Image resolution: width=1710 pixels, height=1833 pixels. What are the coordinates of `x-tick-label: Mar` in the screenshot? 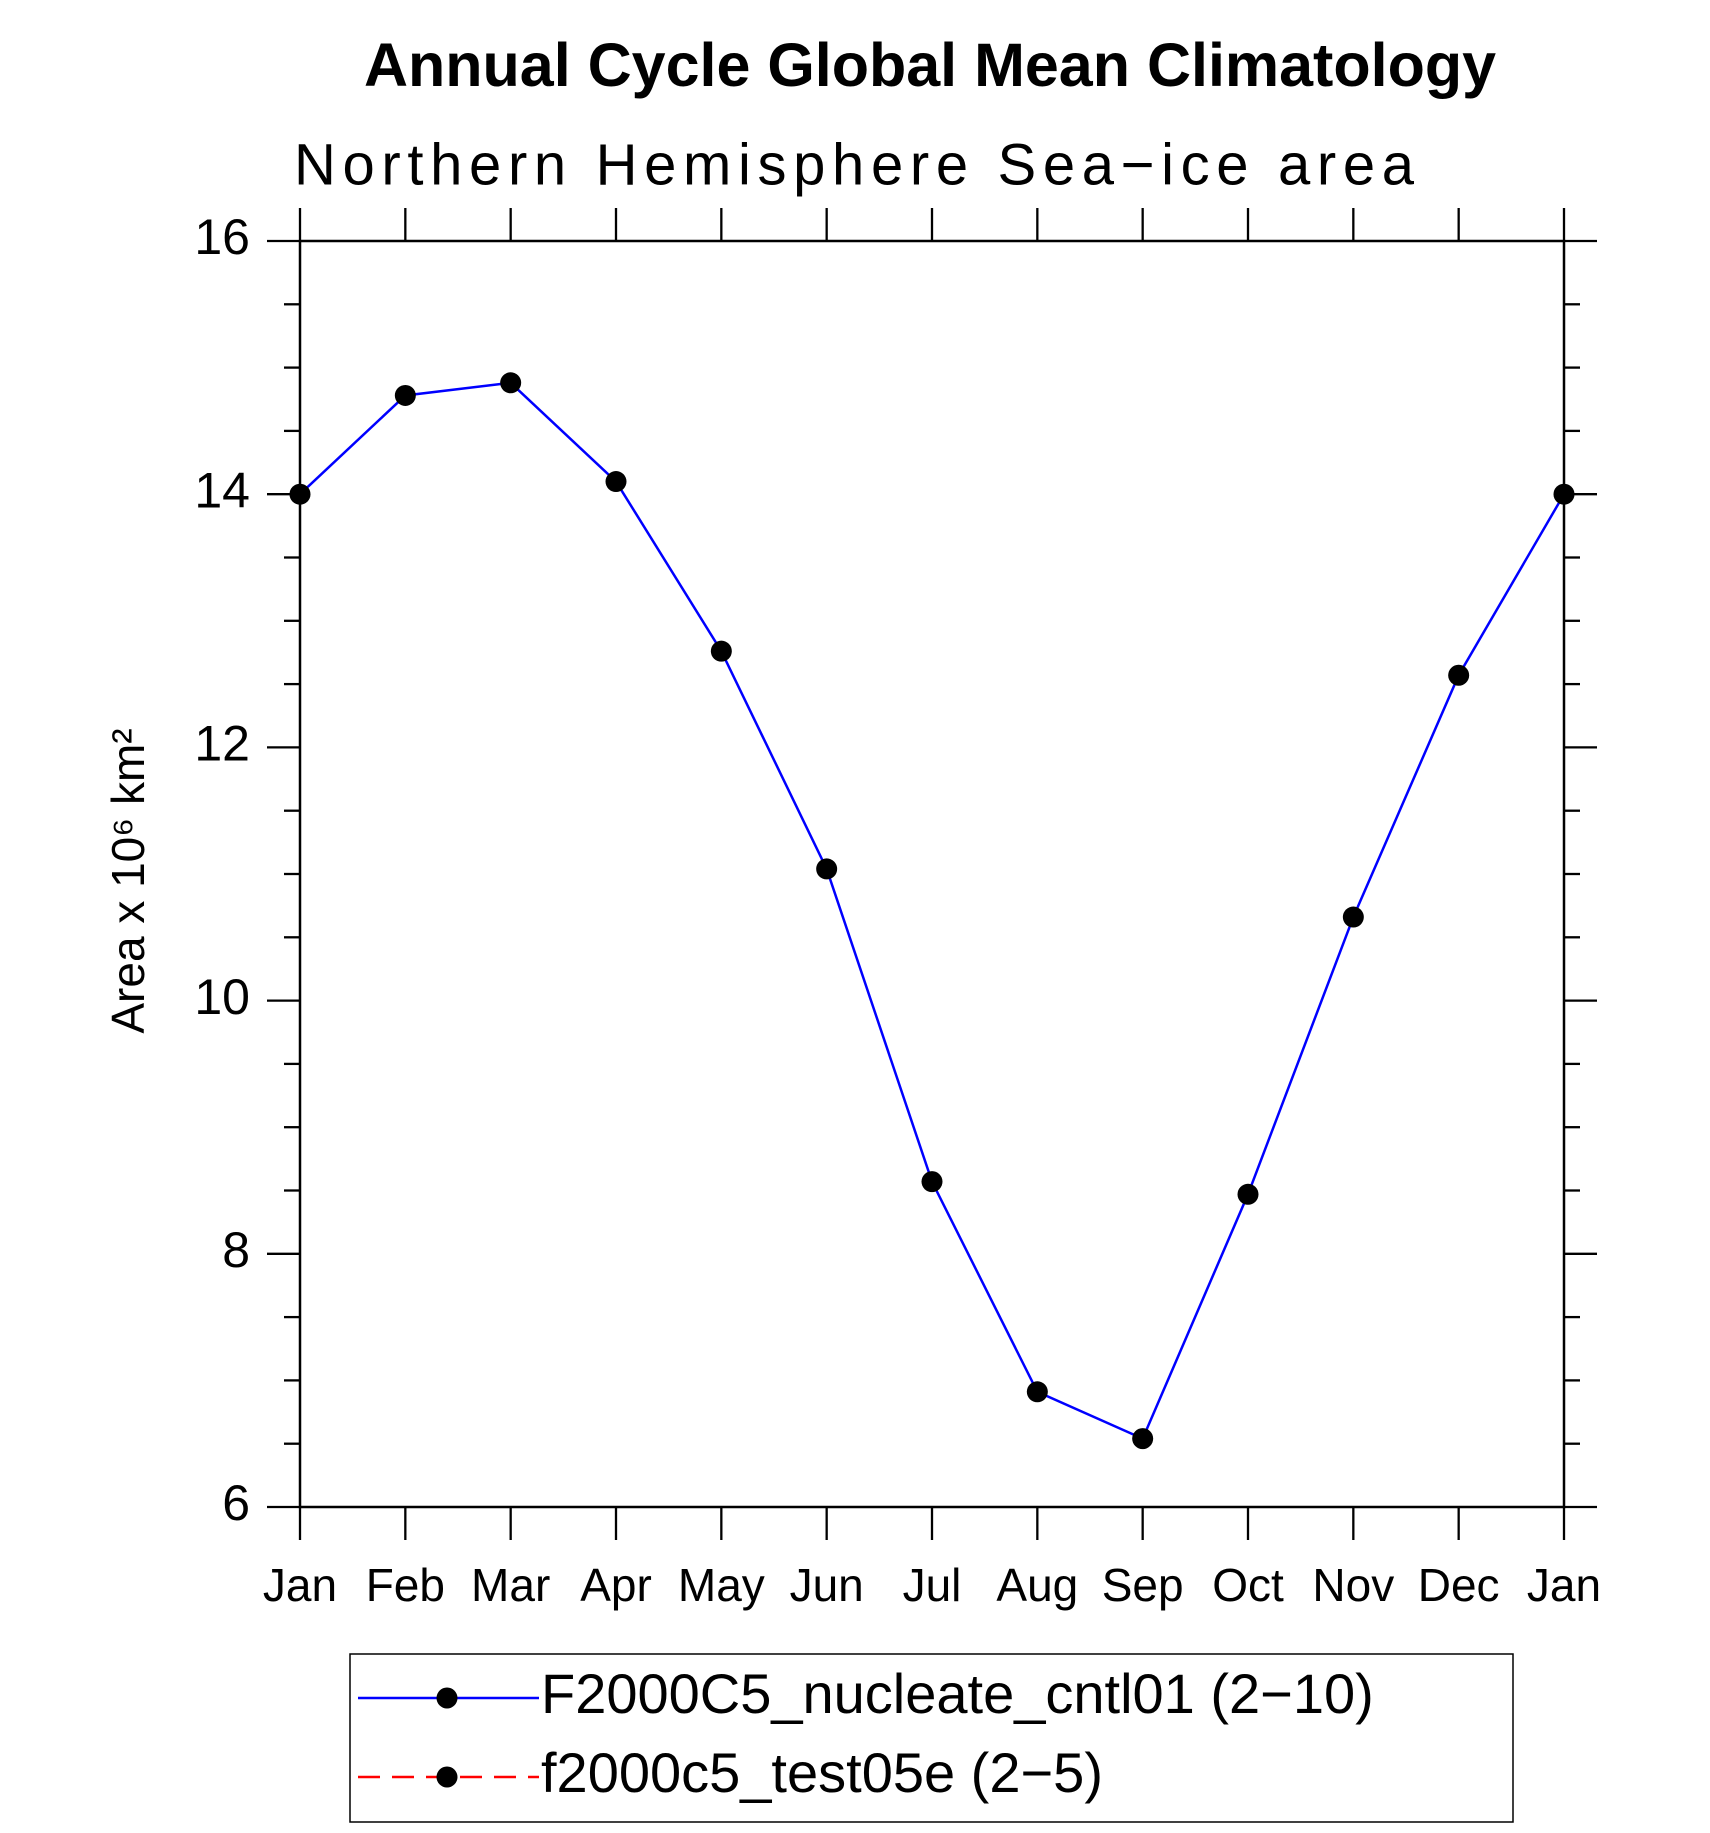 It's located at (510, 1585).